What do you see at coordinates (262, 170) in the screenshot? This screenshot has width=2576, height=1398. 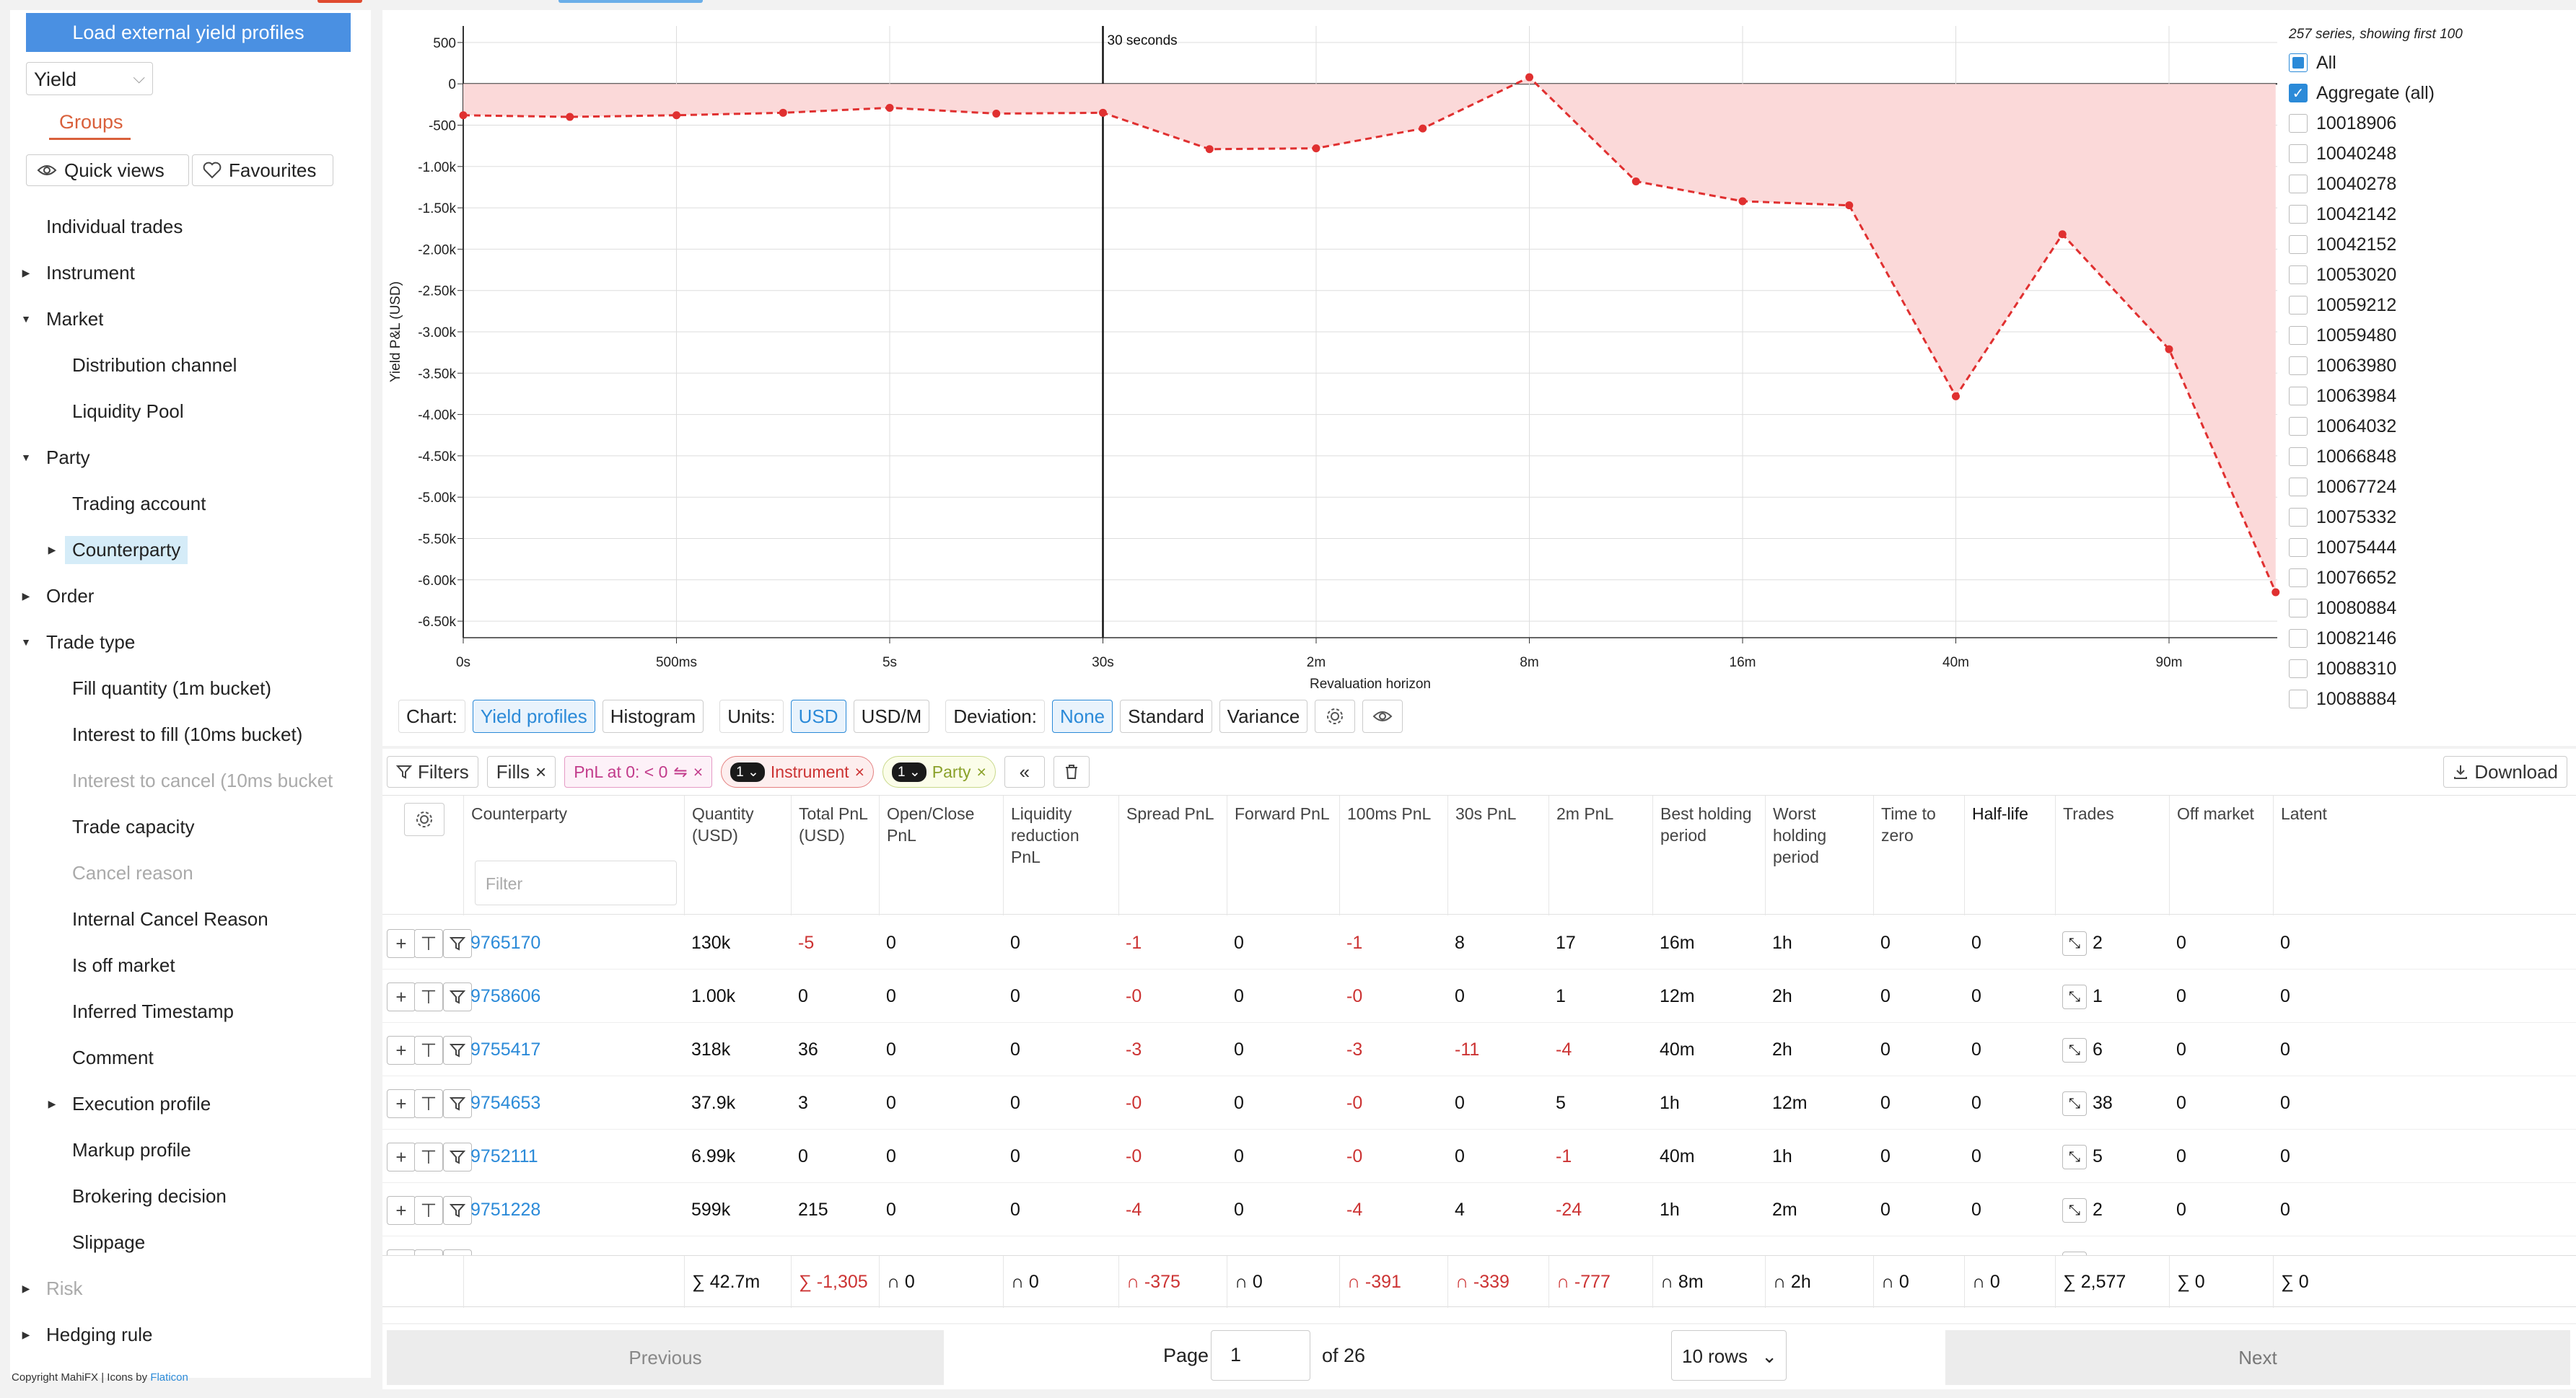 I see `favourites-button: Favourites` at bounding box center [262, 170].